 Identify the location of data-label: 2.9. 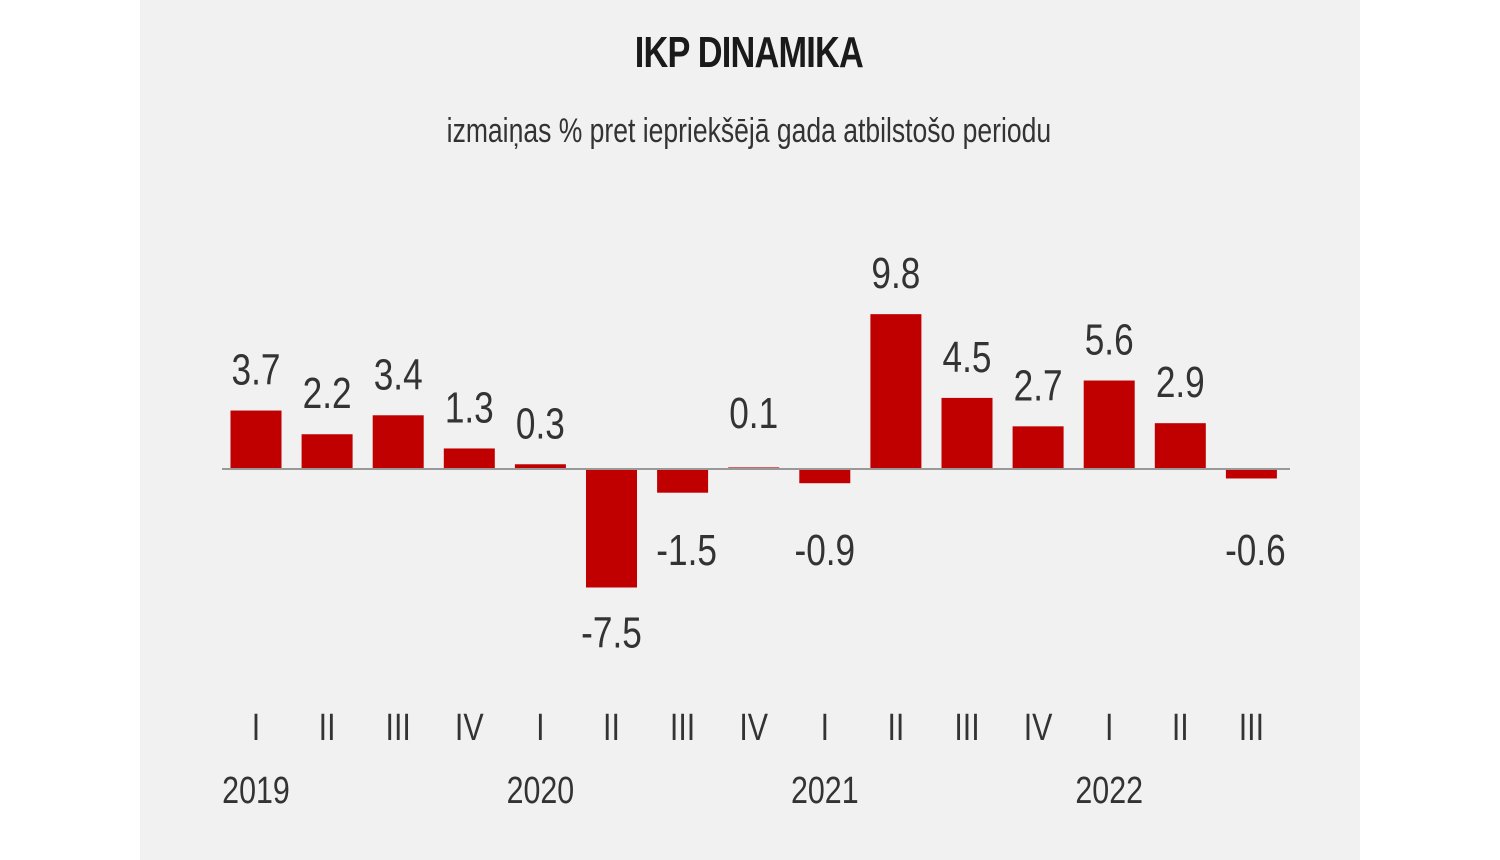
(1180, 383).